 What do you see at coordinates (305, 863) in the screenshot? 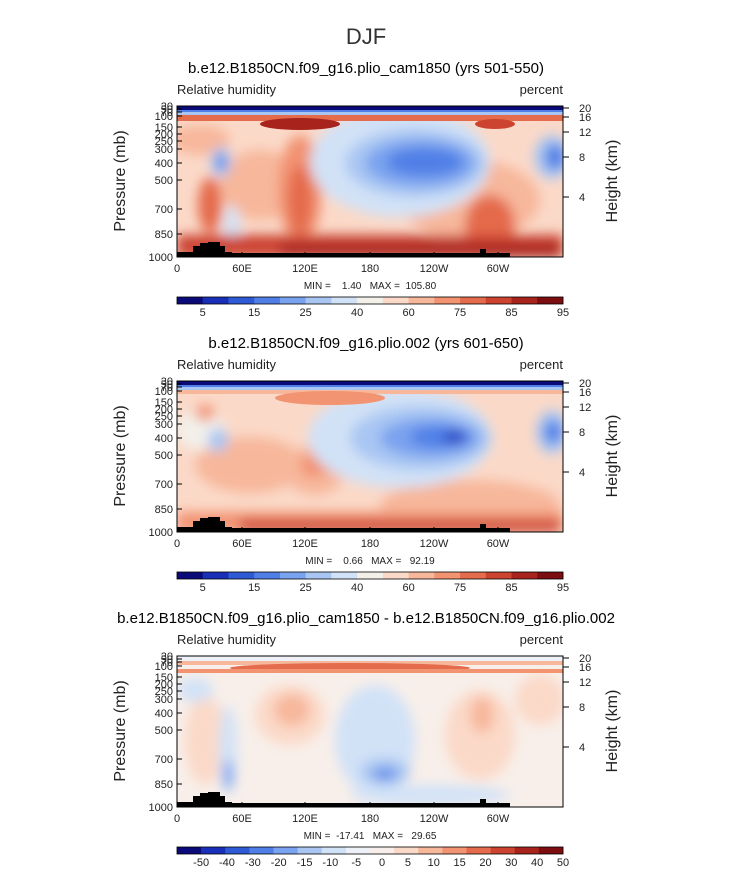
I see `colorbar-label: -15` at bounding box center [305, 863].